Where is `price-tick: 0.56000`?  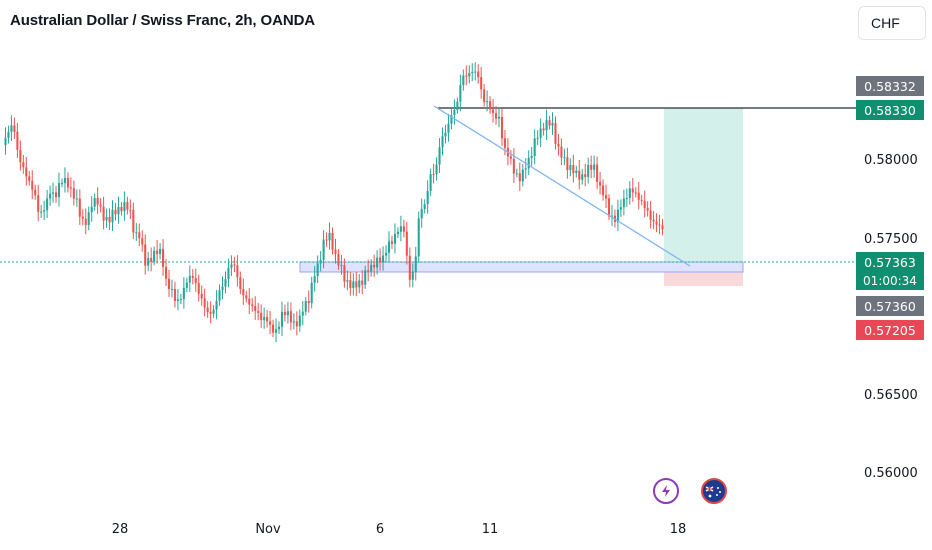
price-tick: 0.56000 is located at coordinates (891, 473).